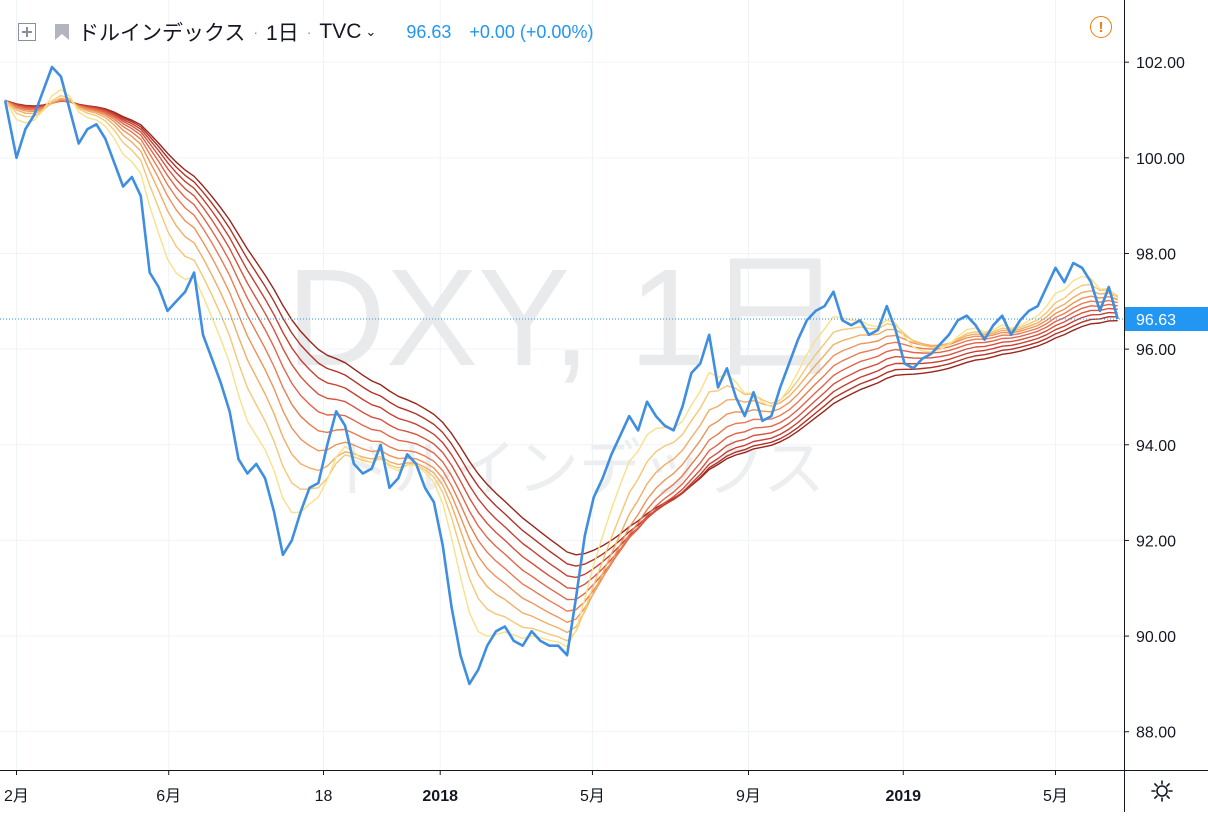  What do you see at coordinates (340, 31) in the screenshot?
I see `exchange-label: TVC` at bounding box center [340, 31].